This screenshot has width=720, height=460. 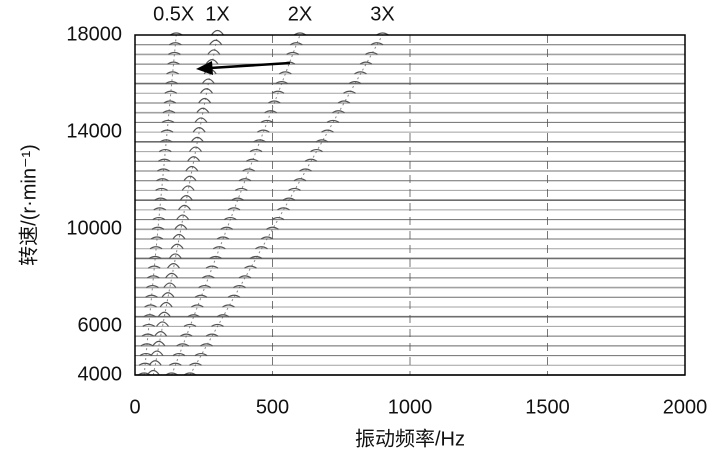 I want to click on y-tick-label: 18000, so click(x=94, y=34).